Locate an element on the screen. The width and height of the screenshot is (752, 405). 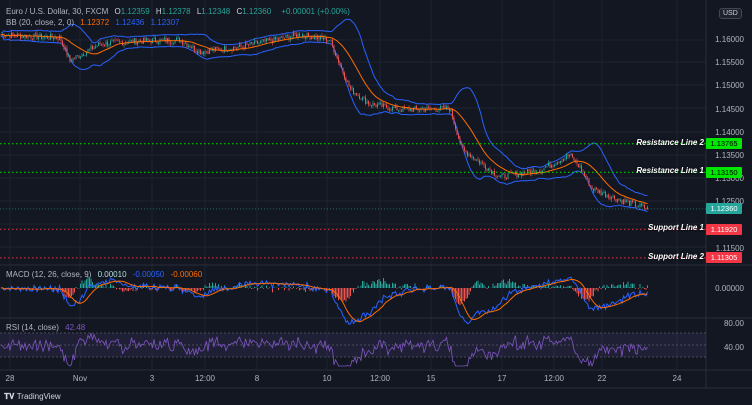
macd-label: MACD (12, 26, close, 9) is located at coordinates (49, 274).